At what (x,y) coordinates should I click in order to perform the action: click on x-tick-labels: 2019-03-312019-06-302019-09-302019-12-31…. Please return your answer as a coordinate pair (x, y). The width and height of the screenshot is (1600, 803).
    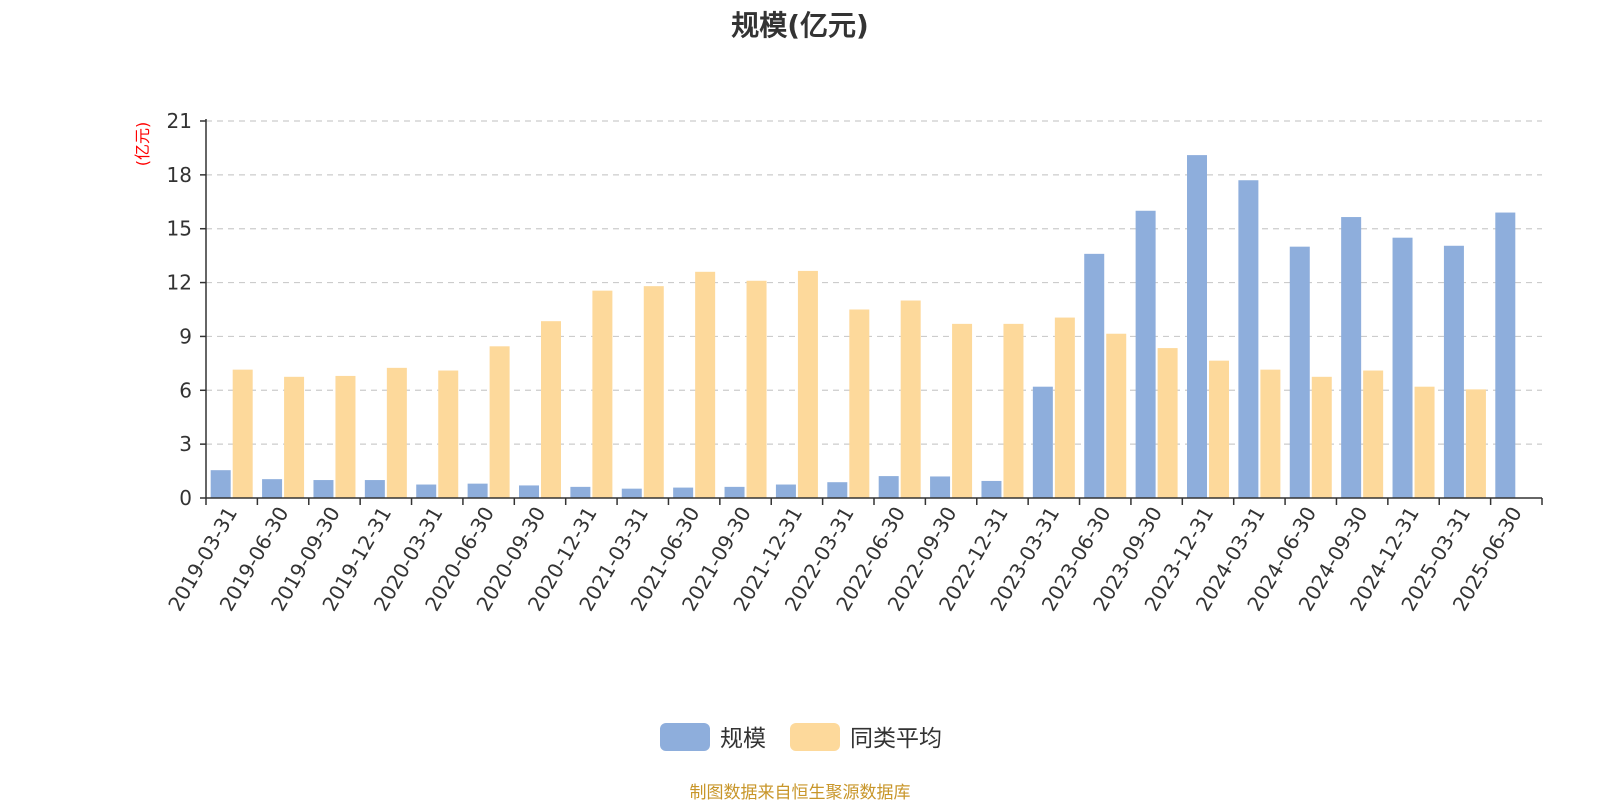
    Looking at the image, I should click on (845, 558).